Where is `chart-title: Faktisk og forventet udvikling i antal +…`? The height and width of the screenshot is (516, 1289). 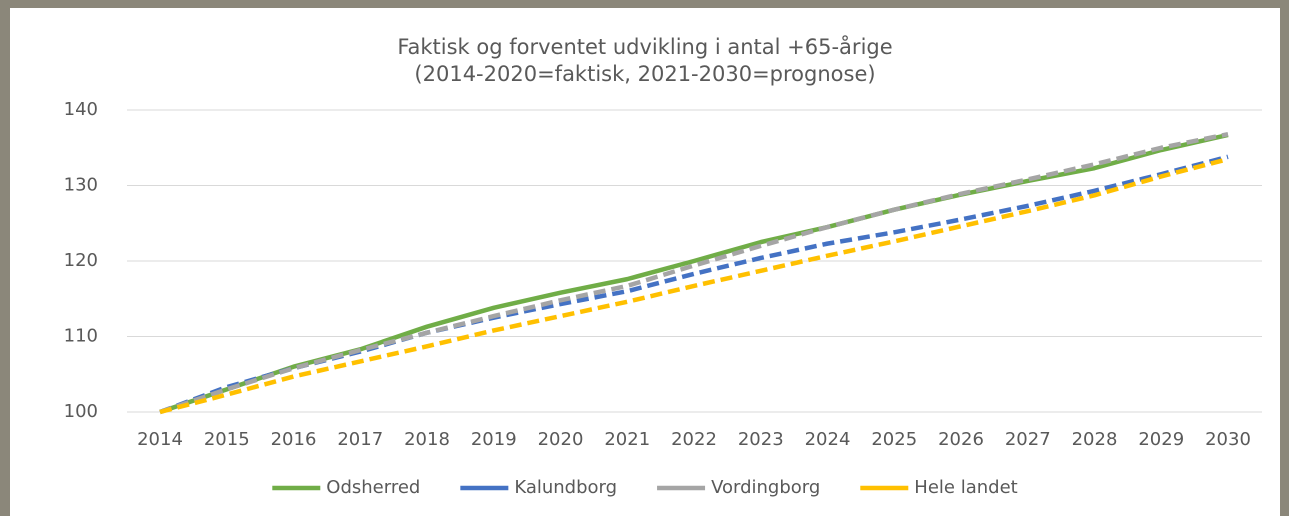 chart-title: Faktisk og forventet udvikling i antal +… is located at coordinates (644, 46).